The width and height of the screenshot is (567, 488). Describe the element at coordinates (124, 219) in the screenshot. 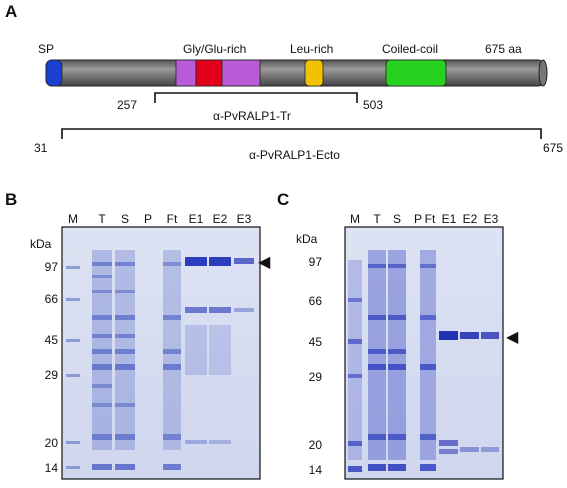

I see `gel-b-lane-s: S` at that location.